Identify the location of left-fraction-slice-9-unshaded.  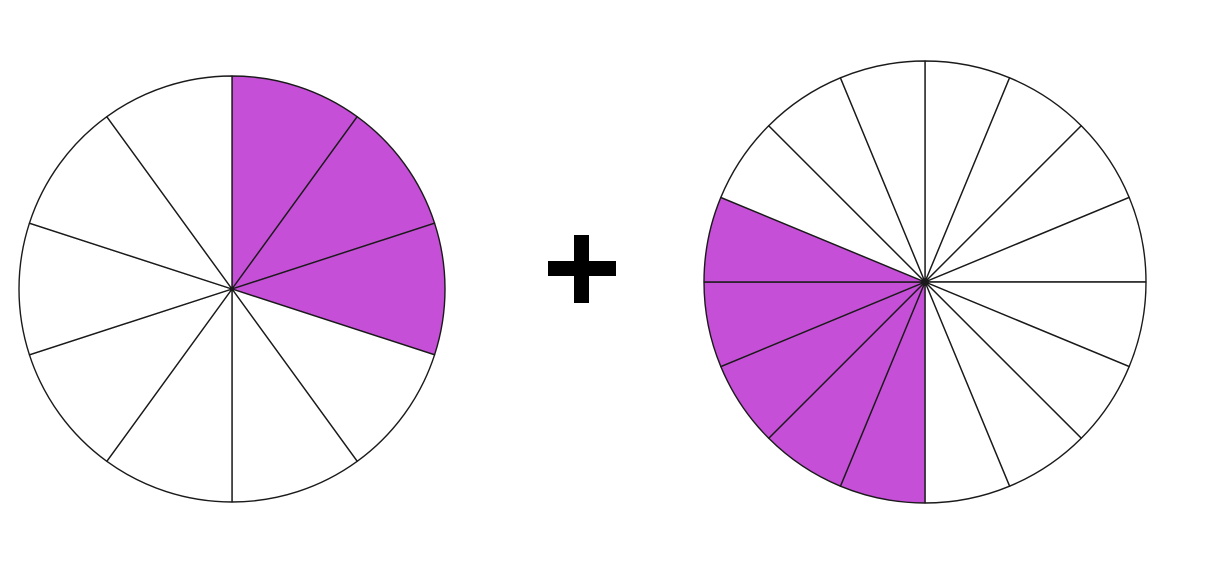
(130, 202).